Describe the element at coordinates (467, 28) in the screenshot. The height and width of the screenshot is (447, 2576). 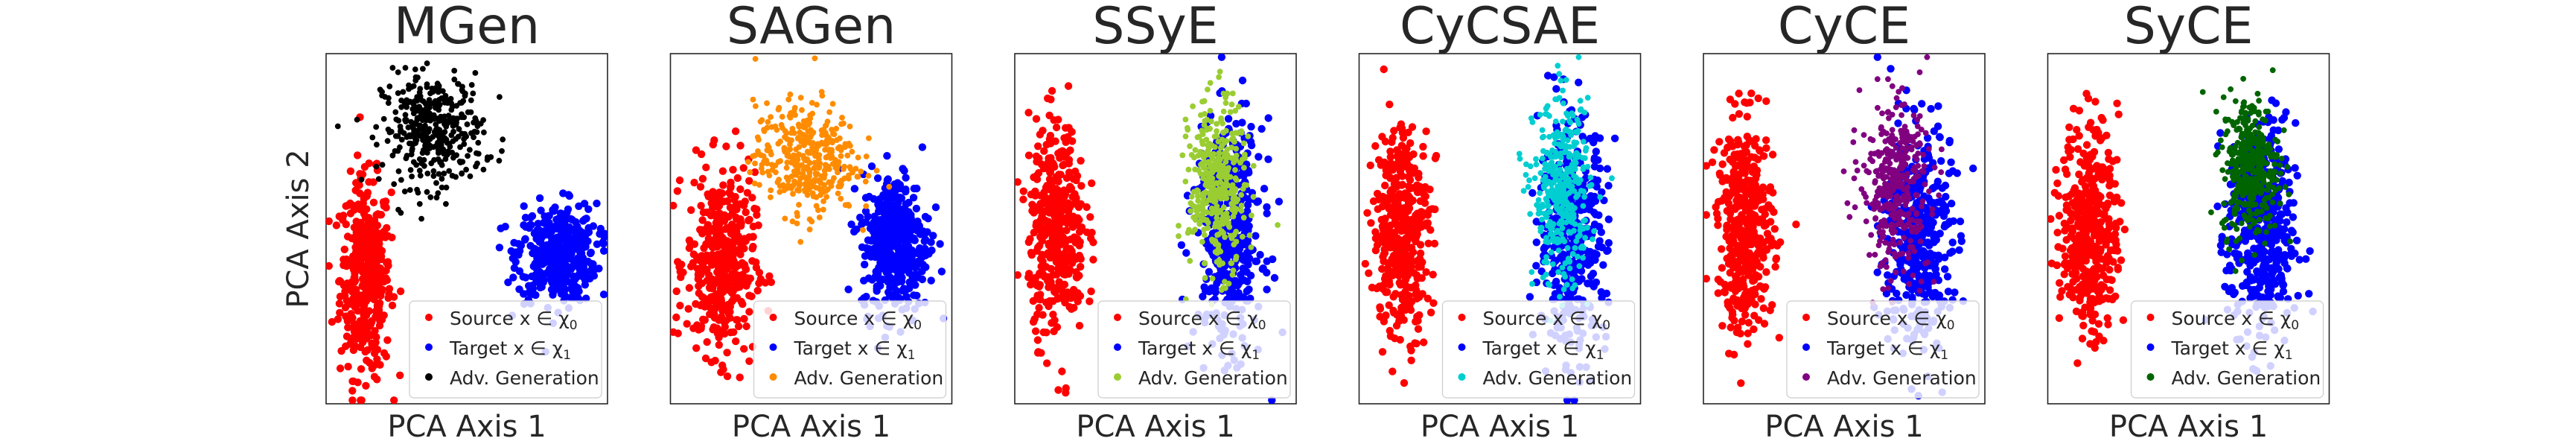
I see `chart-title: MGen` at that location.